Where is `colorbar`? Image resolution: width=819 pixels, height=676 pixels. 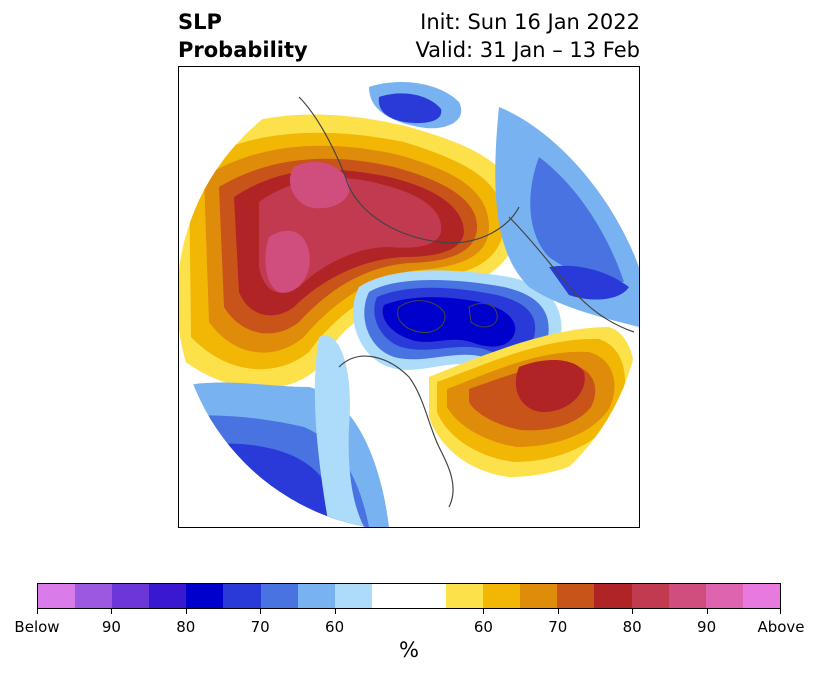
colorbar is located at coordinates (409, 596).